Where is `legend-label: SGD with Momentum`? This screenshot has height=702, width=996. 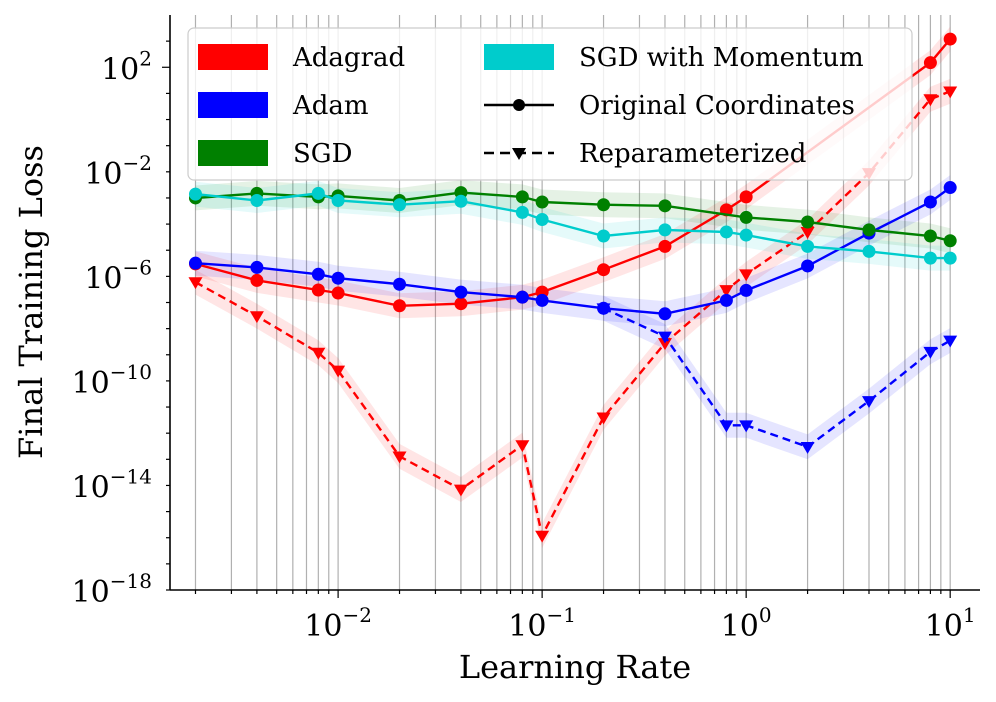 legend-label: SGD with Momentum is located at coordinates (721, 58).